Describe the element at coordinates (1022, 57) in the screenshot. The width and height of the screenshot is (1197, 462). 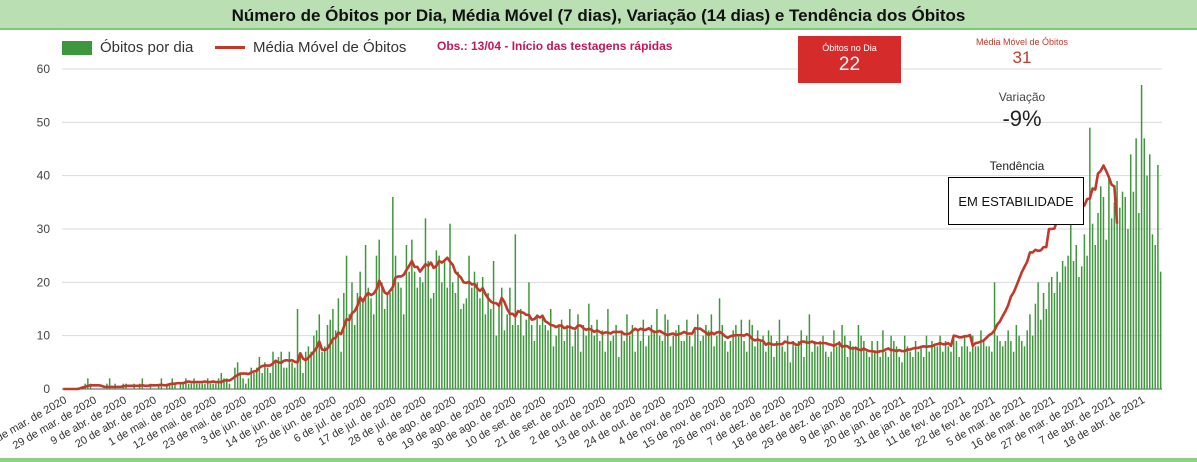
I see `kpi-media-value: 31` at that location.